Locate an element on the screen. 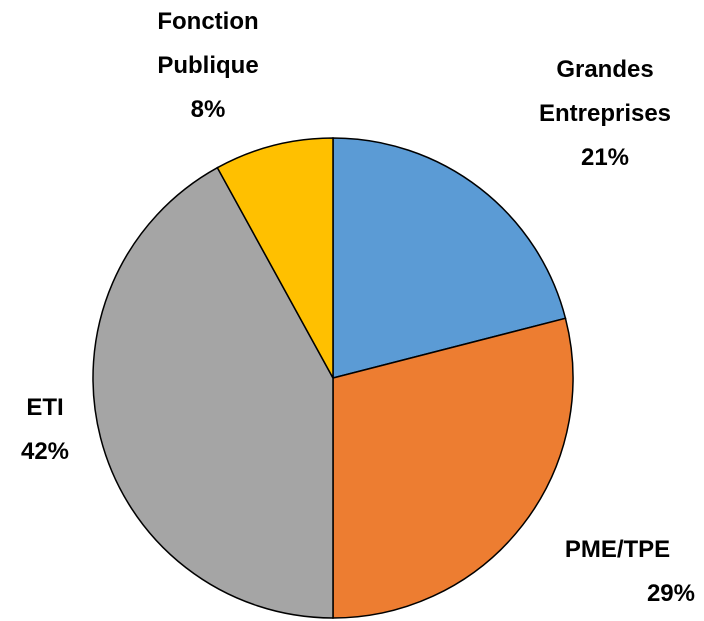 This screenshot has height=621, width=704. slice-label: ETI 42% is located at coordinates (45, 430).